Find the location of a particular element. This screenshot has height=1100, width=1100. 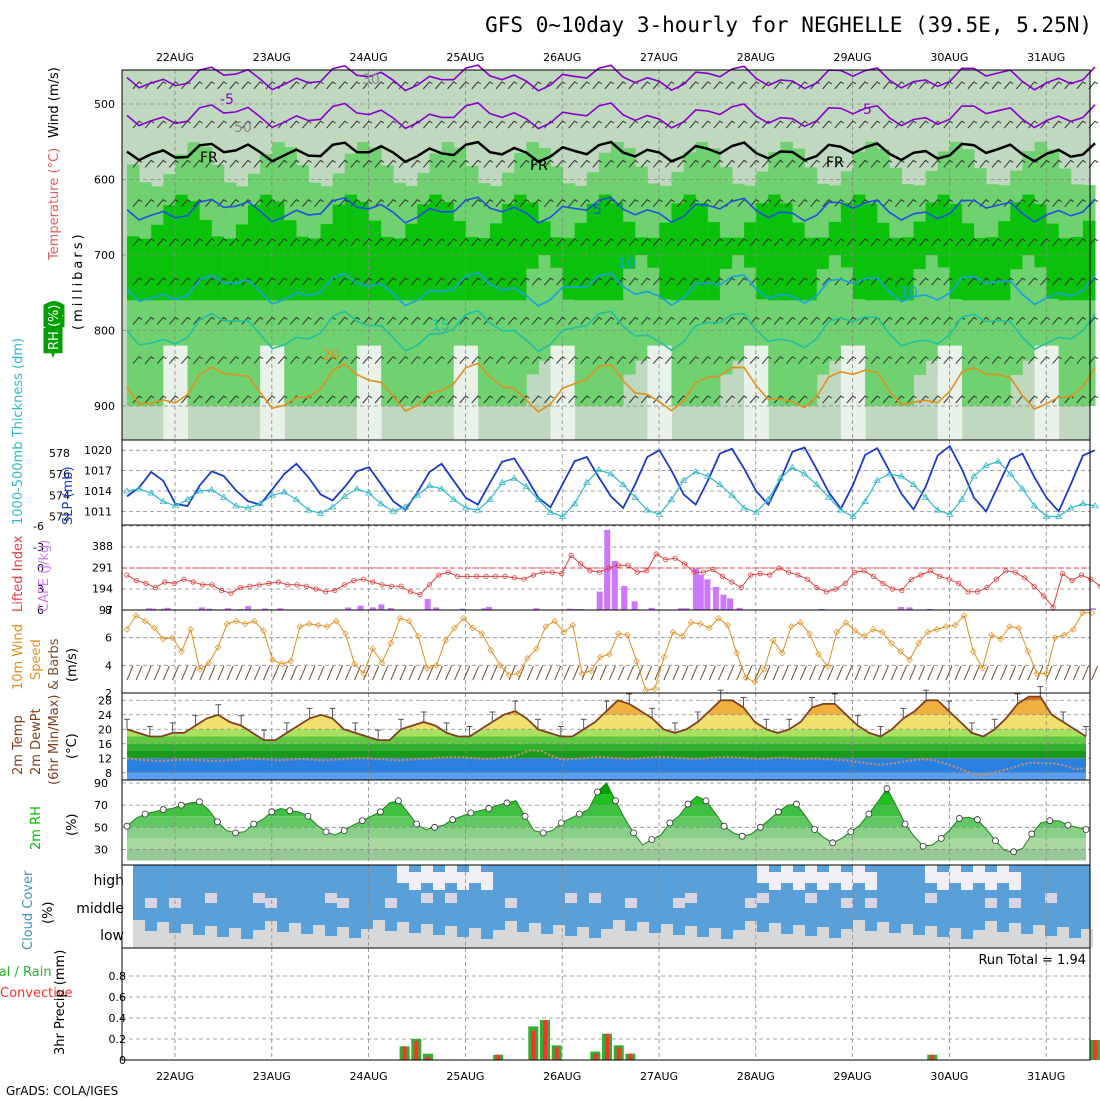

contour-label: 5 is located at coordinates (597, 210).